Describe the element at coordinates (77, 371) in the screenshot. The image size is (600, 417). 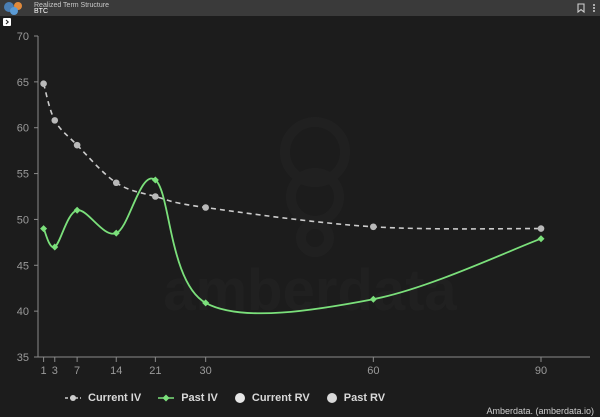
I see `x-tick-label: 7` at that location.